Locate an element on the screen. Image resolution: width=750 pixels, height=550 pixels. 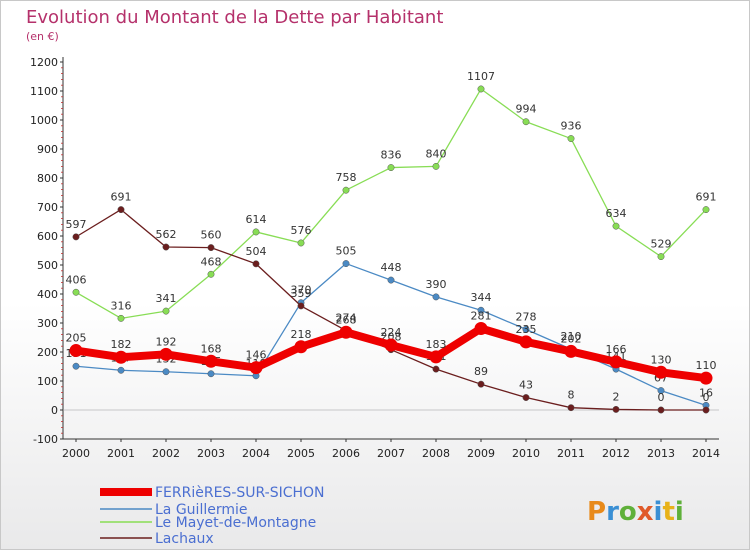
data-label: 146 is located at coordinates (256, 355).